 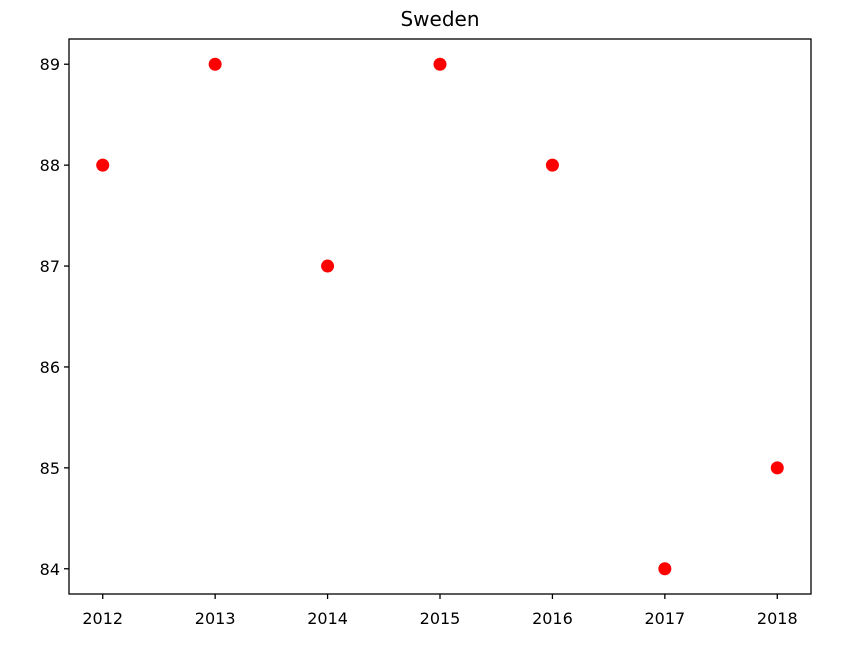 What do you see at coordinates (54, 317) in the screenshot?
I see `y-axis: 84 85 86 87 88 89` at bounding box center [54, 317].